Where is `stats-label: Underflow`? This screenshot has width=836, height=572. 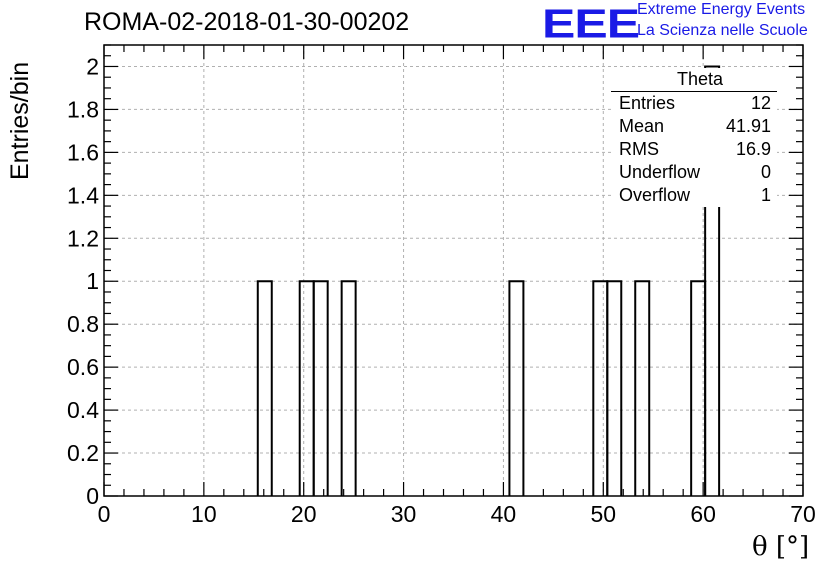
stats-label: Underflow is located at coordinates (660, 172).